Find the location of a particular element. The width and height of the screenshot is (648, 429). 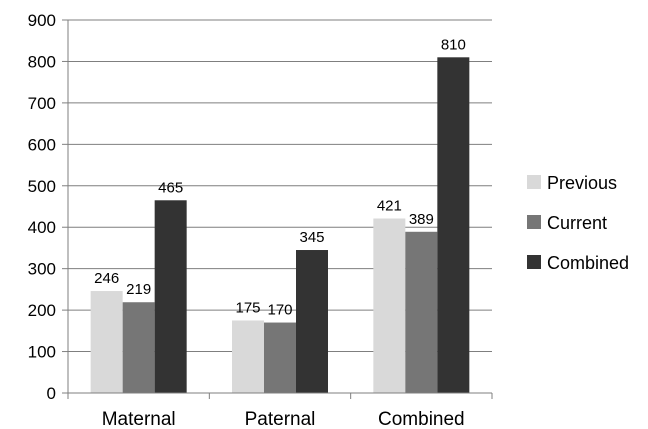

data-label: 421 is located at coordinates (389, 206).